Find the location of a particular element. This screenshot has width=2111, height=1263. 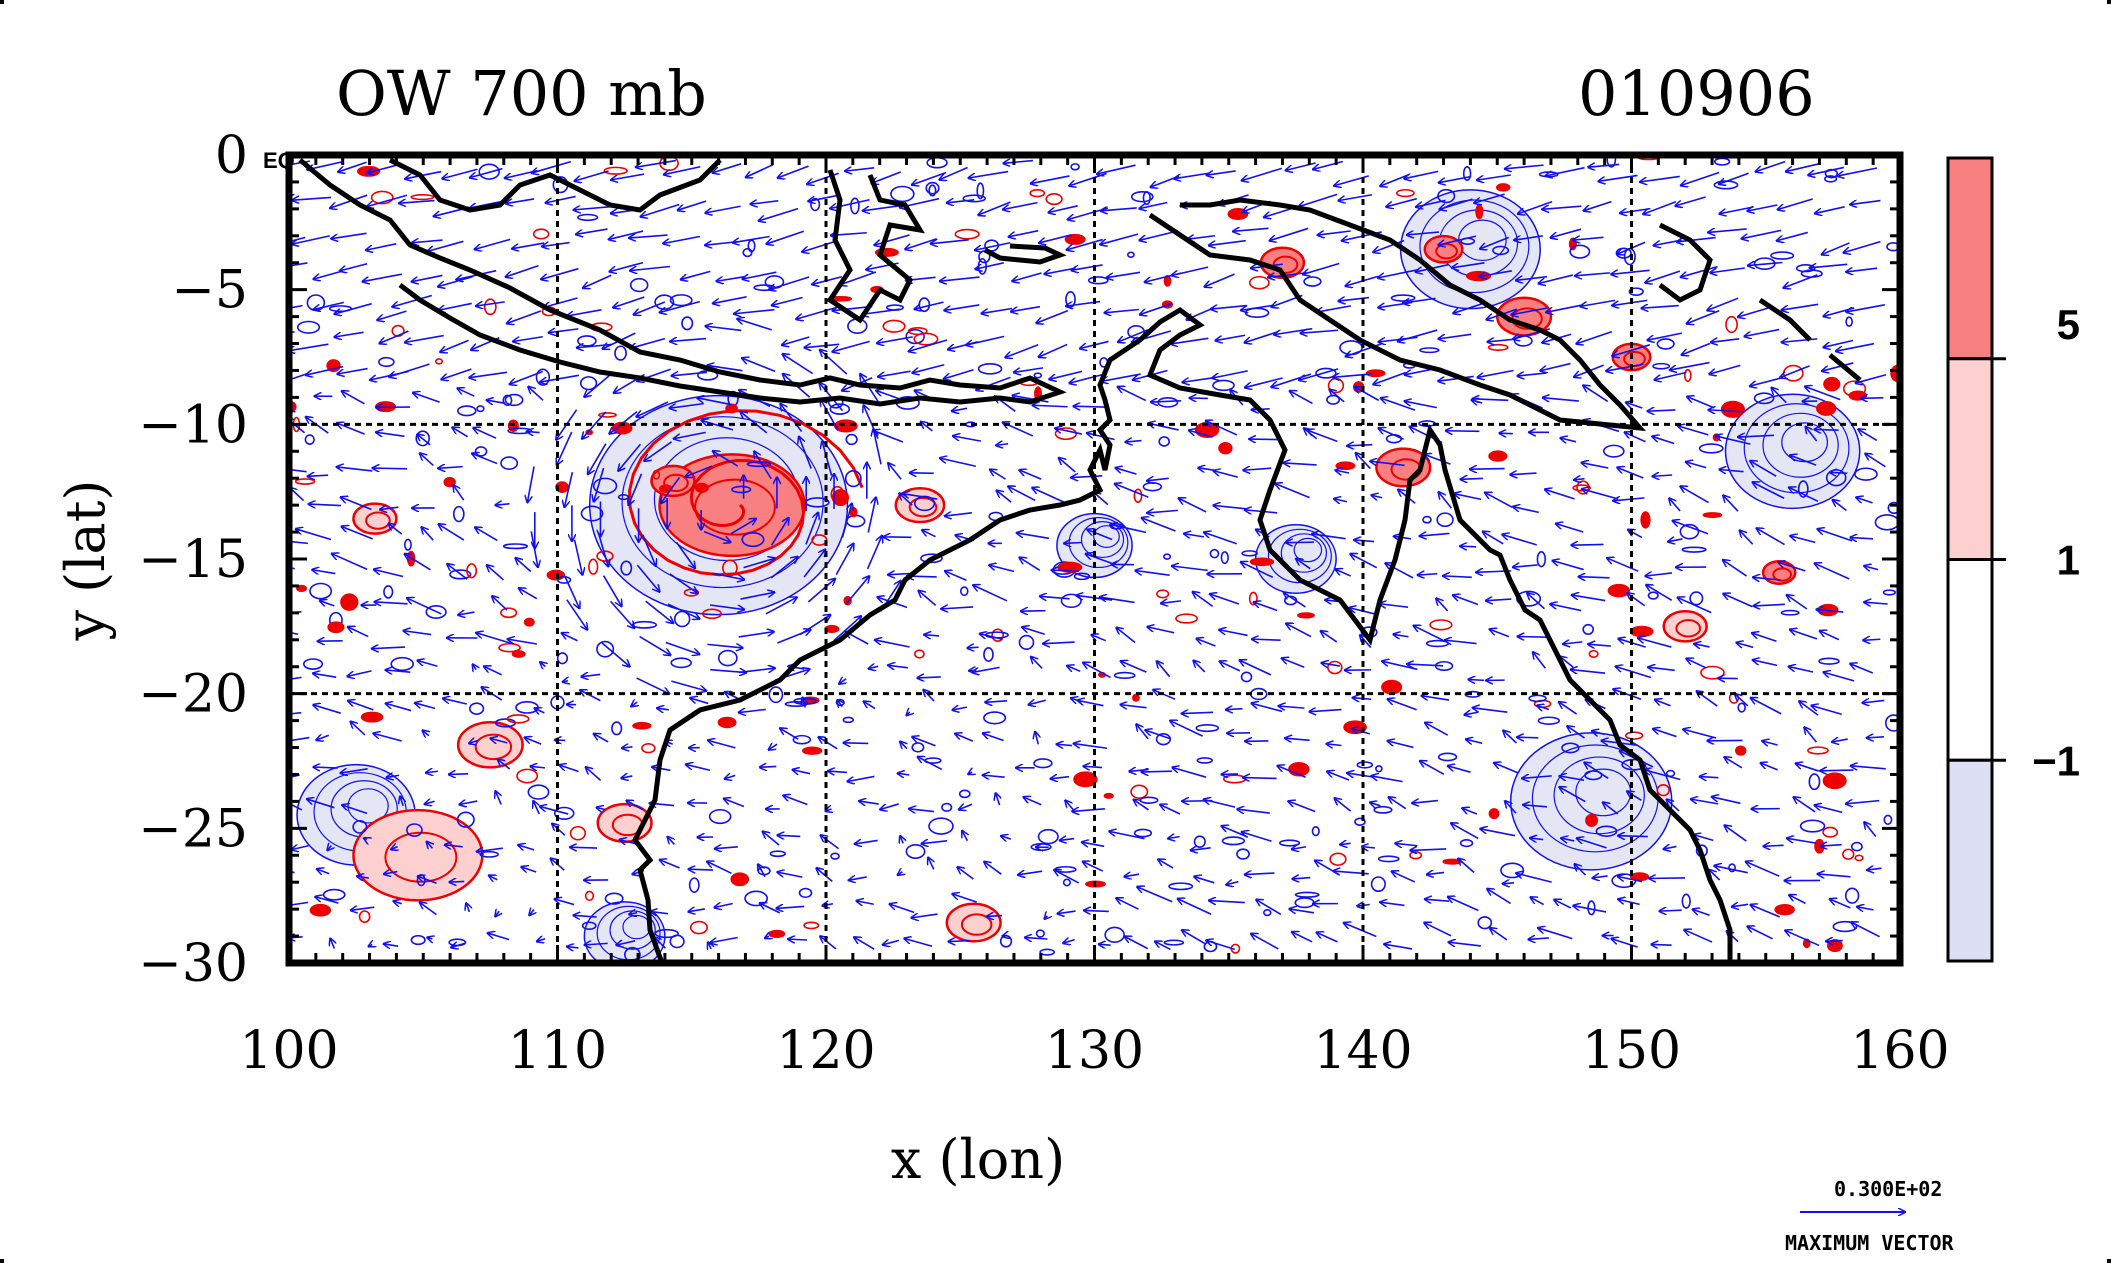

negative-ow-contour is located at coordinates (1805, 442).